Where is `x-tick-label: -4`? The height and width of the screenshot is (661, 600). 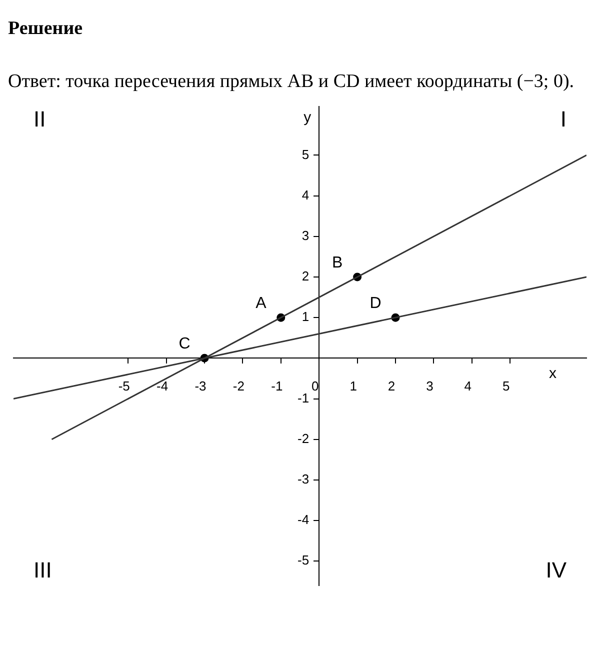 x-tick-label: -4 is located at coordinates (162, 386).